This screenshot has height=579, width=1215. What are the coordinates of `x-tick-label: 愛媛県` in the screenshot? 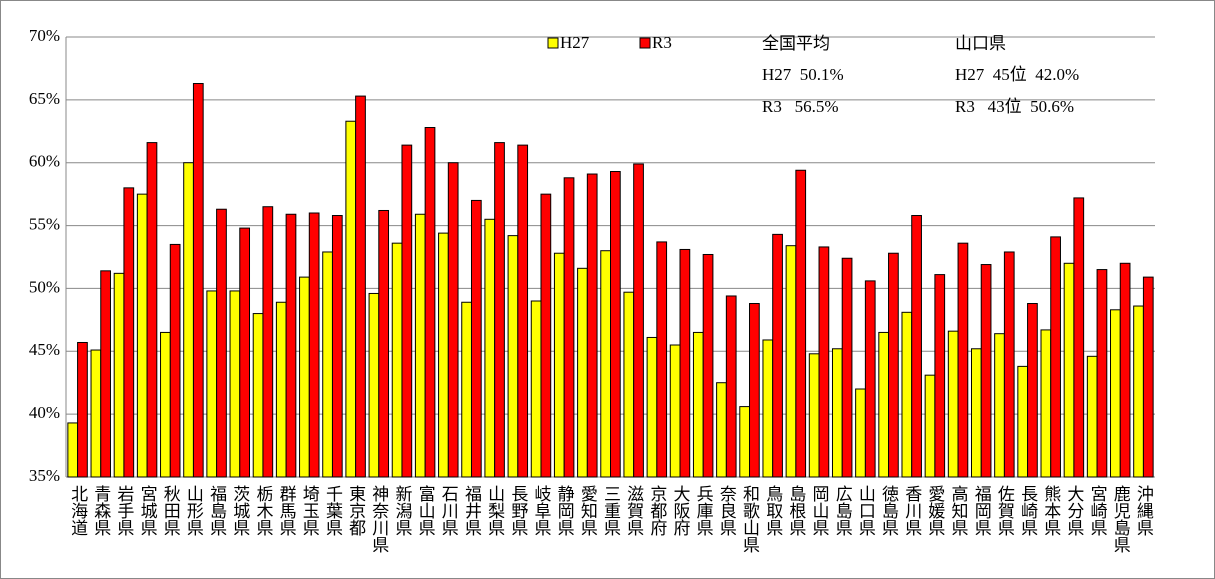 It's located at (935, 510).